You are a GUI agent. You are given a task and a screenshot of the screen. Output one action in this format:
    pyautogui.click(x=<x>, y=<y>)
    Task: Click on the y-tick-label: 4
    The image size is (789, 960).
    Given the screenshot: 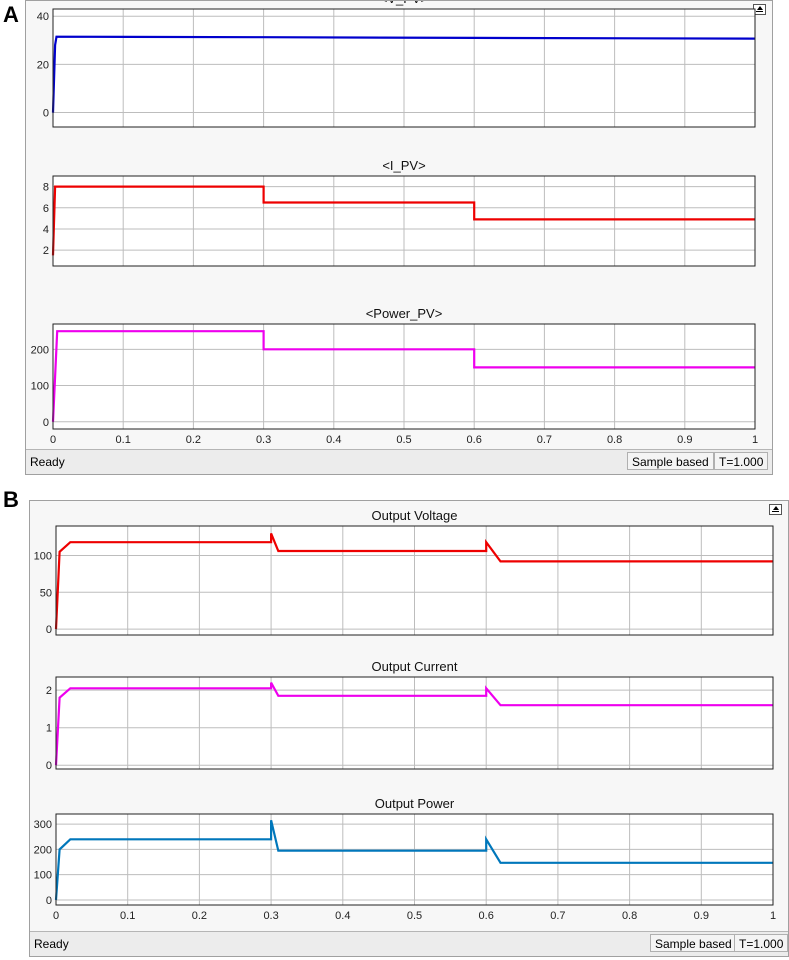 What is the action you would take?
    pyautogui.click(x=46, y=230)
    